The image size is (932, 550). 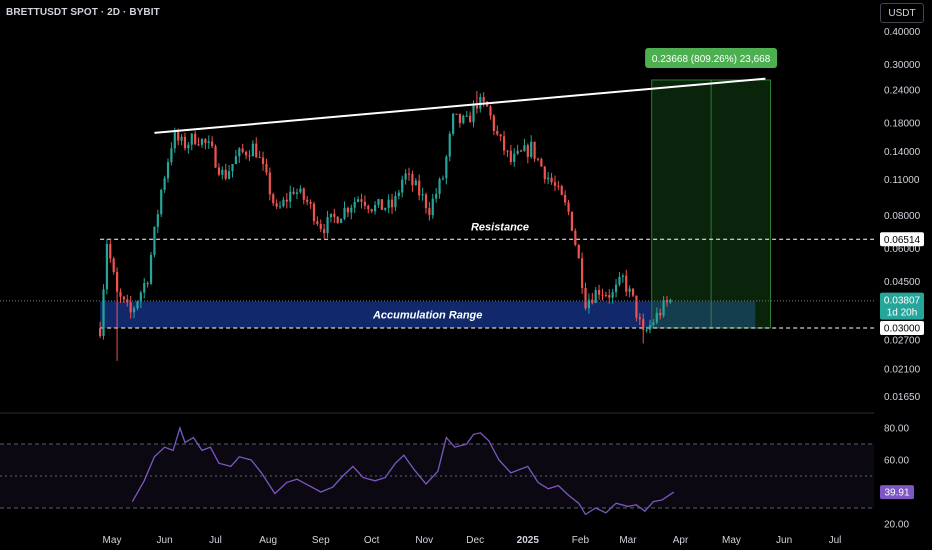 What do you see at coordinates (902, 249) in the screenshot?
I see `y-tick-label: 0.06000` at bounding box center [902, 249].